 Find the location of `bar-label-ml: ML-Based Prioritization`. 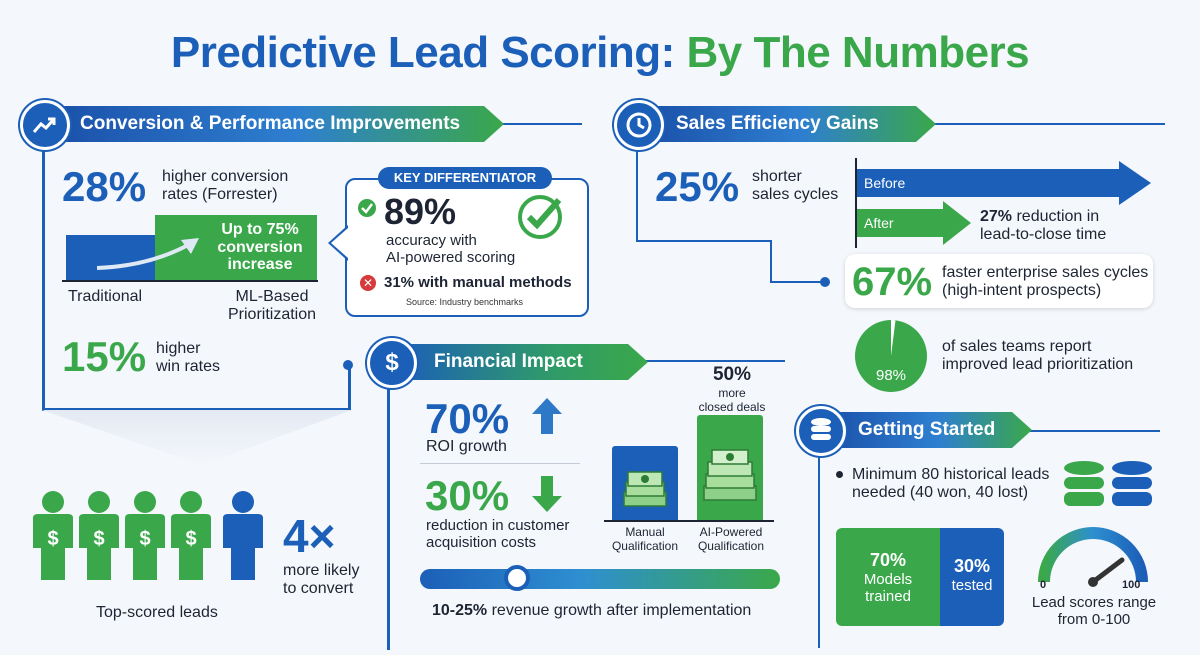

bar-label-ml: ML-Based Prioritization is located at coordinates (272, 306).